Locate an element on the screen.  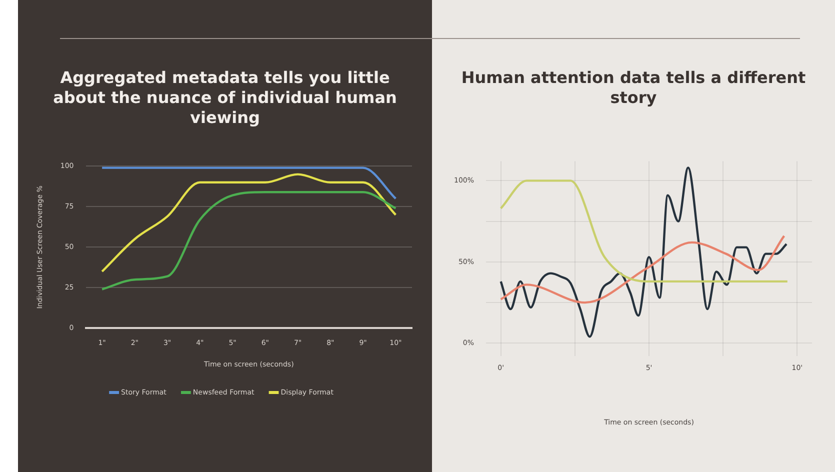
chart-title: Aggregated metadata tells you little about the nuance of individual human viewing is located at coordinates (225, 98).